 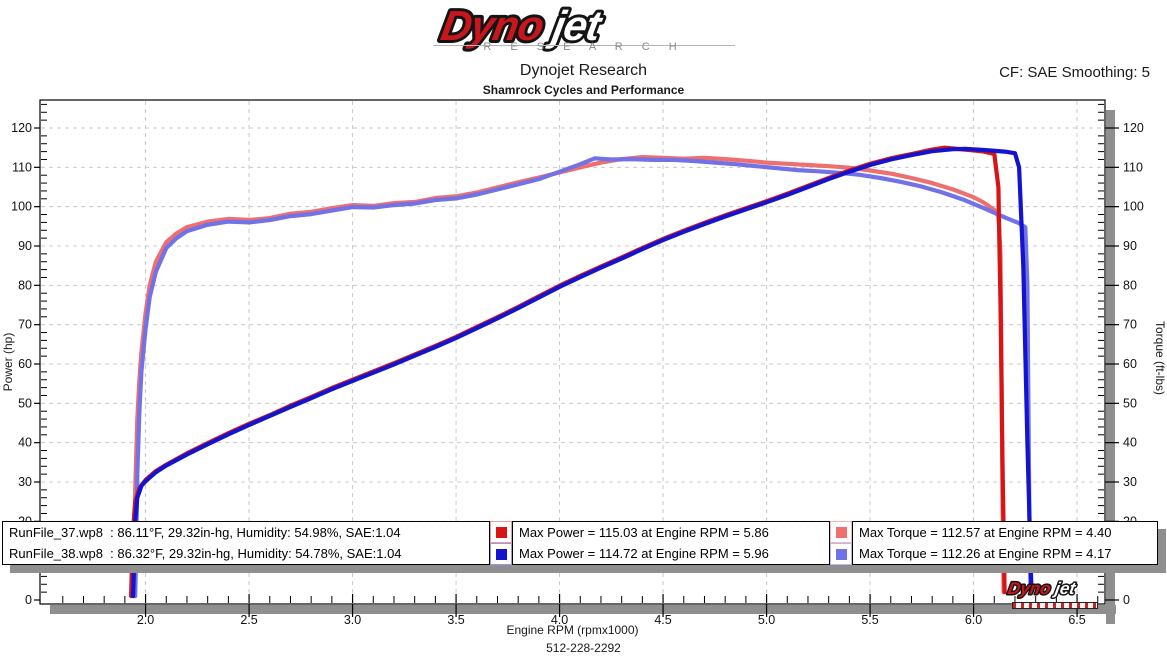 I want to click on y-tick-label-left: 100, so click(x=21, y=207).